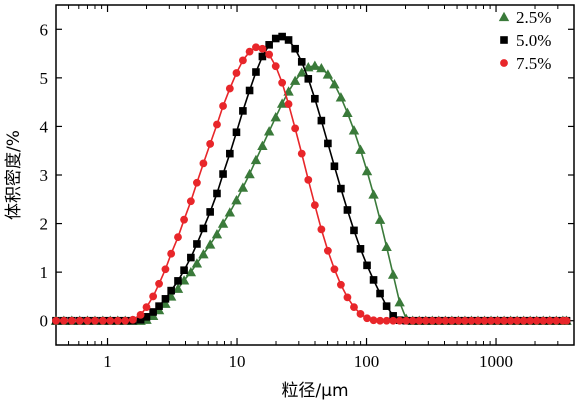 This screenshot has height=405, width=577. I want to click on y-tick-label: 3, so click(44, 175).